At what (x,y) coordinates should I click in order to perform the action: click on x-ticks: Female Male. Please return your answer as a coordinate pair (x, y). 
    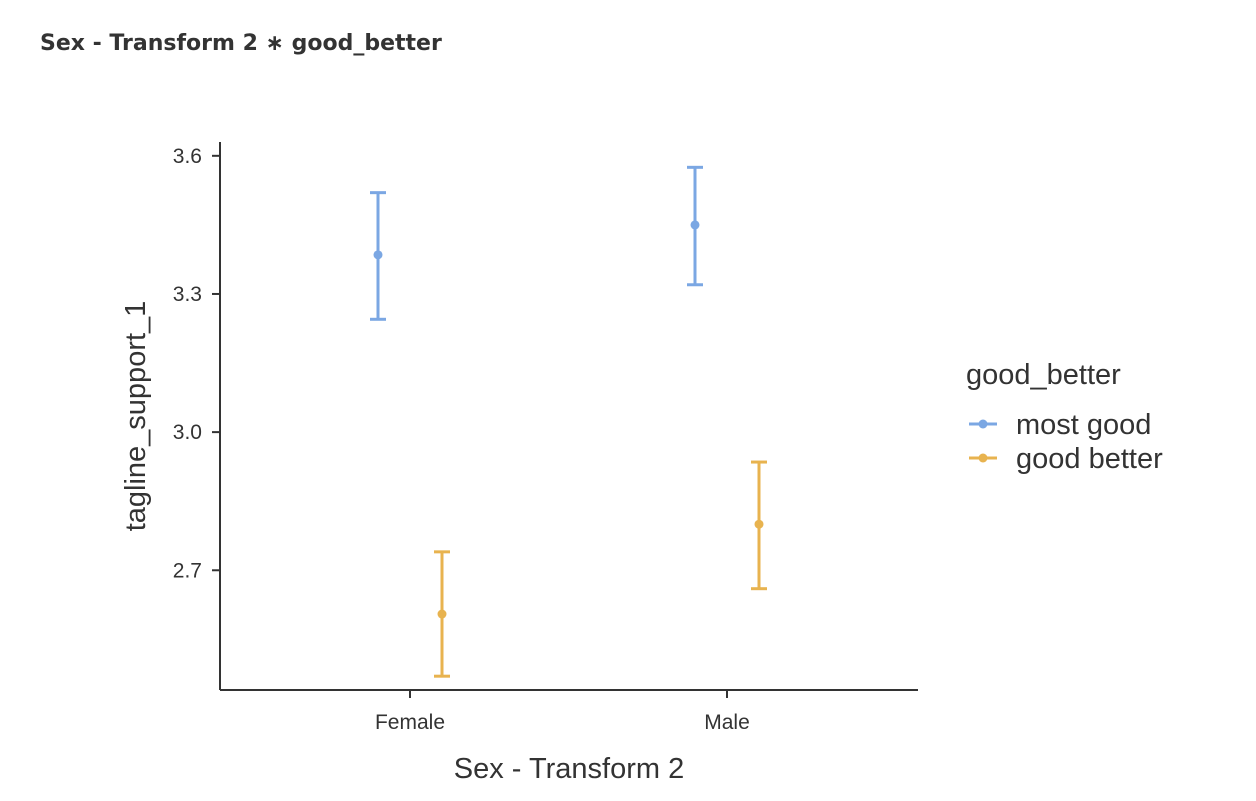
    Looking at the image, I should click on (562, 712).